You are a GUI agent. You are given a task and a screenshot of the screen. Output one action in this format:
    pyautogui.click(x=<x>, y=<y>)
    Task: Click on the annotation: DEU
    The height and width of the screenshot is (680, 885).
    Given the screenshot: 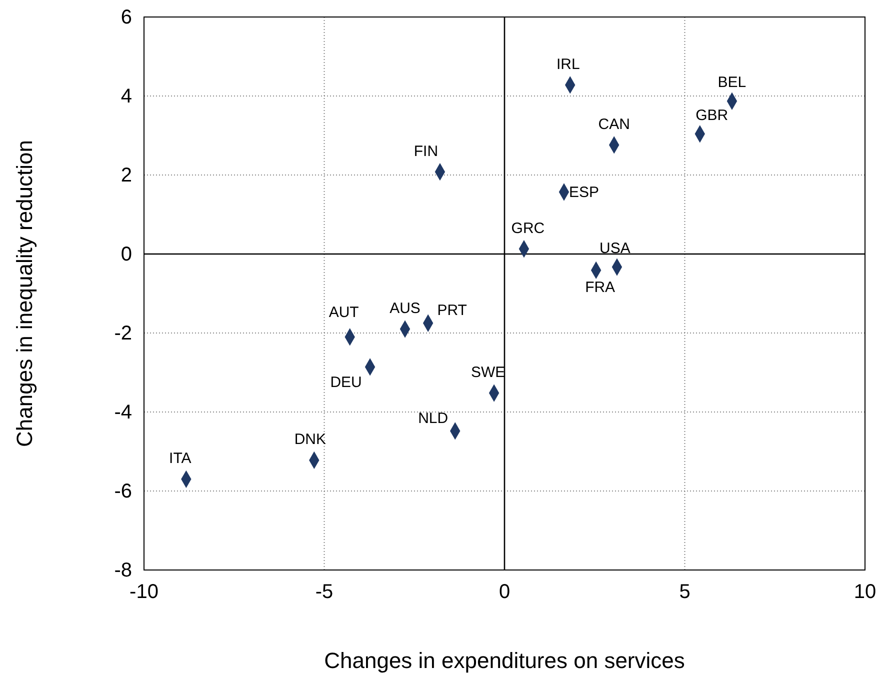 What is the action you would take?
    pyautogui.click(x=346, y=382)
    